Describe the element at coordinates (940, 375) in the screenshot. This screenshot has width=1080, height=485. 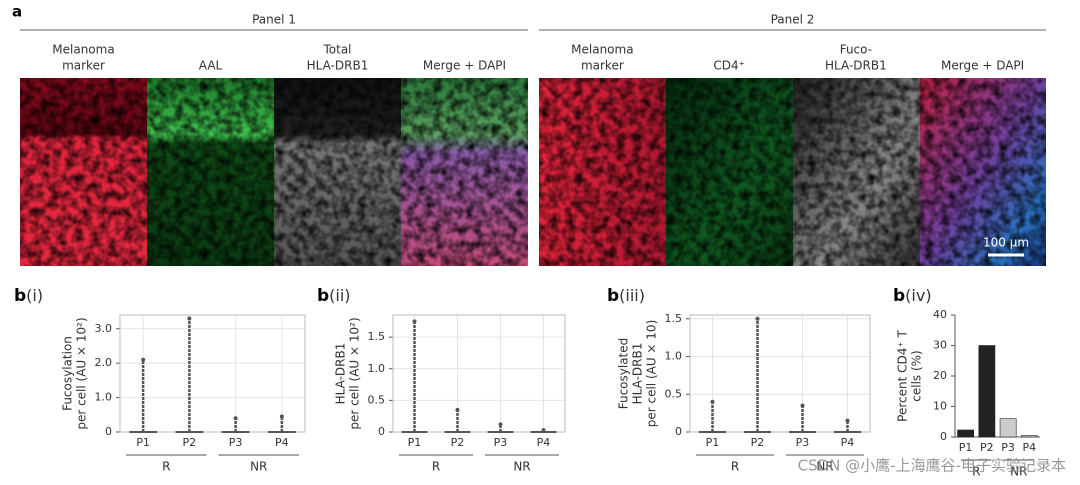
I see `y-tick-label: 20` at that location.